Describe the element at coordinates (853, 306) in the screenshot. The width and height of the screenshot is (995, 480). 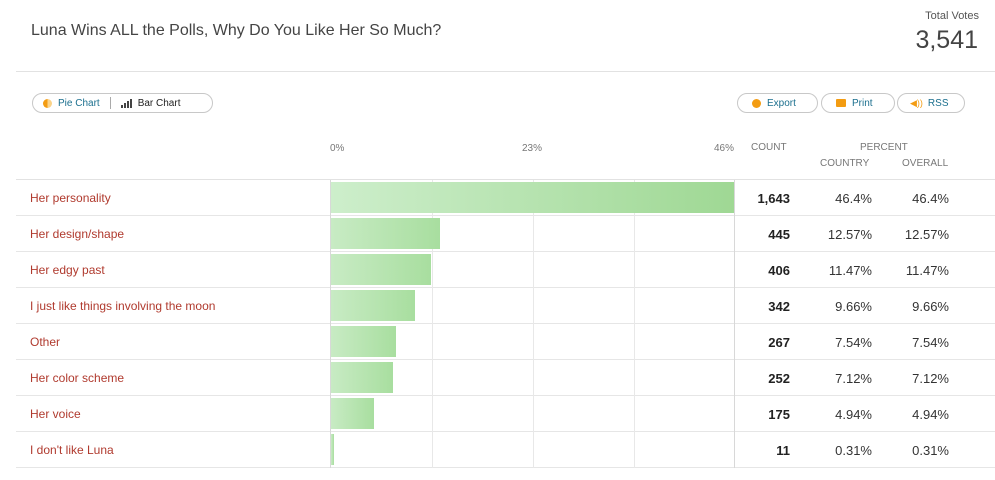
I see `row-country-percent: 9.66%` at that location.